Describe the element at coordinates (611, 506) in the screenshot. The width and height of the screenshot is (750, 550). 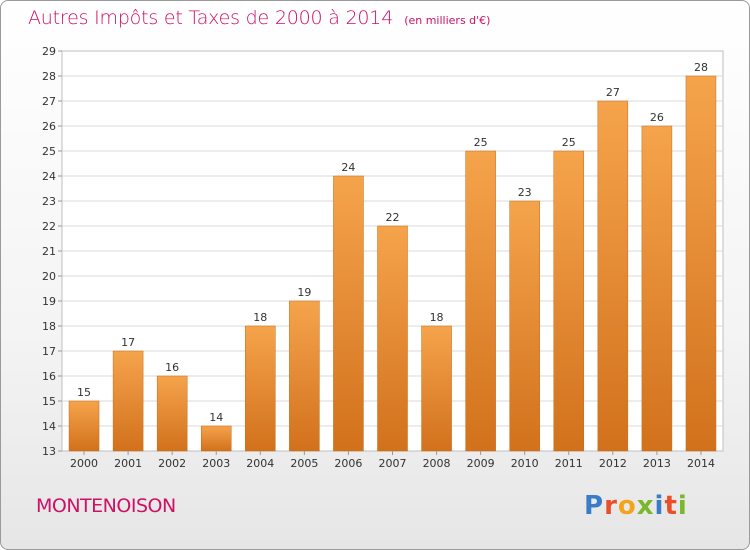
I see `logo-letter: r` at that location.